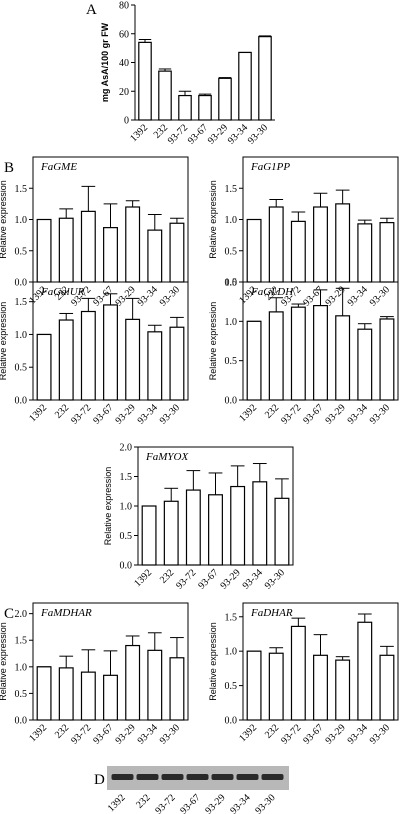  What do you see at coordinates (117, 803) in the screenshot?
I see `lane-label: 1392` at bounding box center [117, 803].